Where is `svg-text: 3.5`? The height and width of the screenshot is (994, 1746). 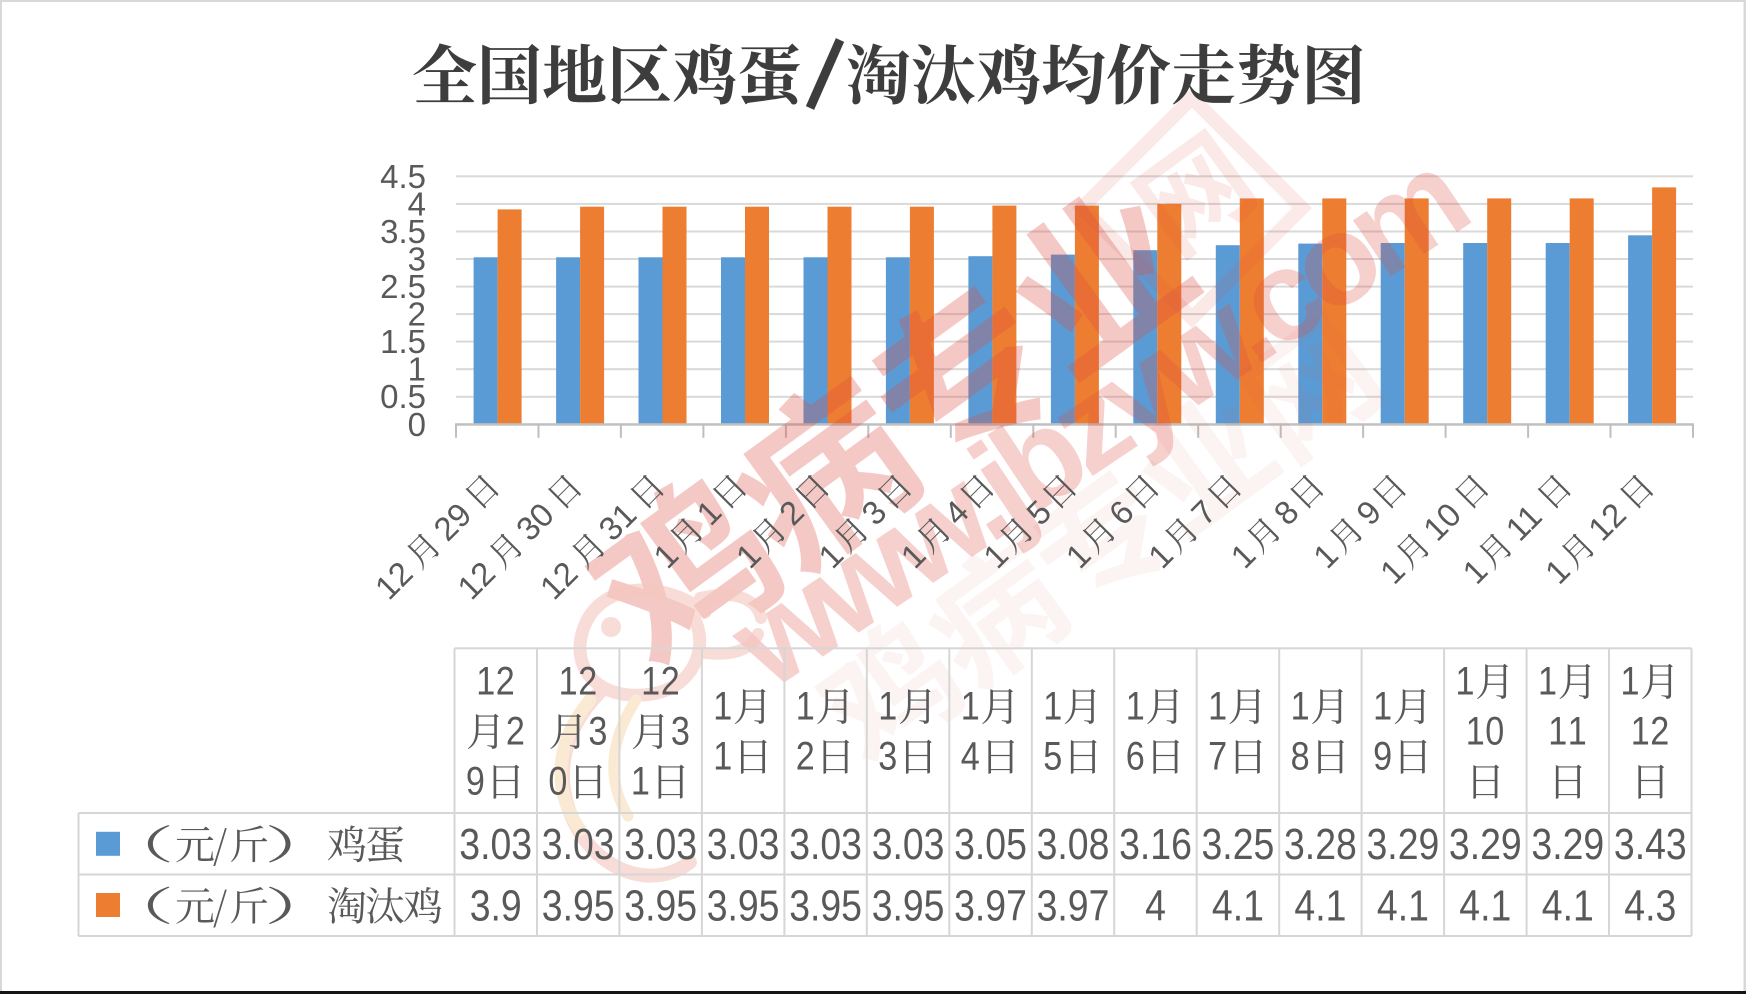 svg-text: 3.5 is located at coordinates (403, 231).